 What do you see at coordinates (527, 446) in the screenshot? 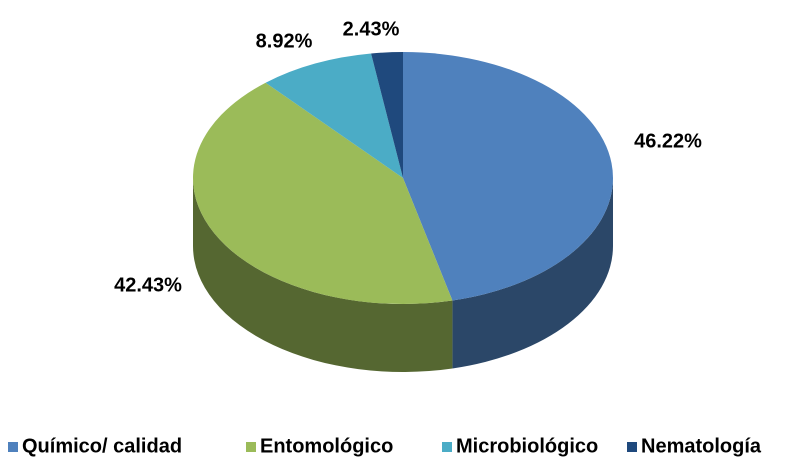
I see `legend-label: Microbiológico` at bounding box center [527, 446].